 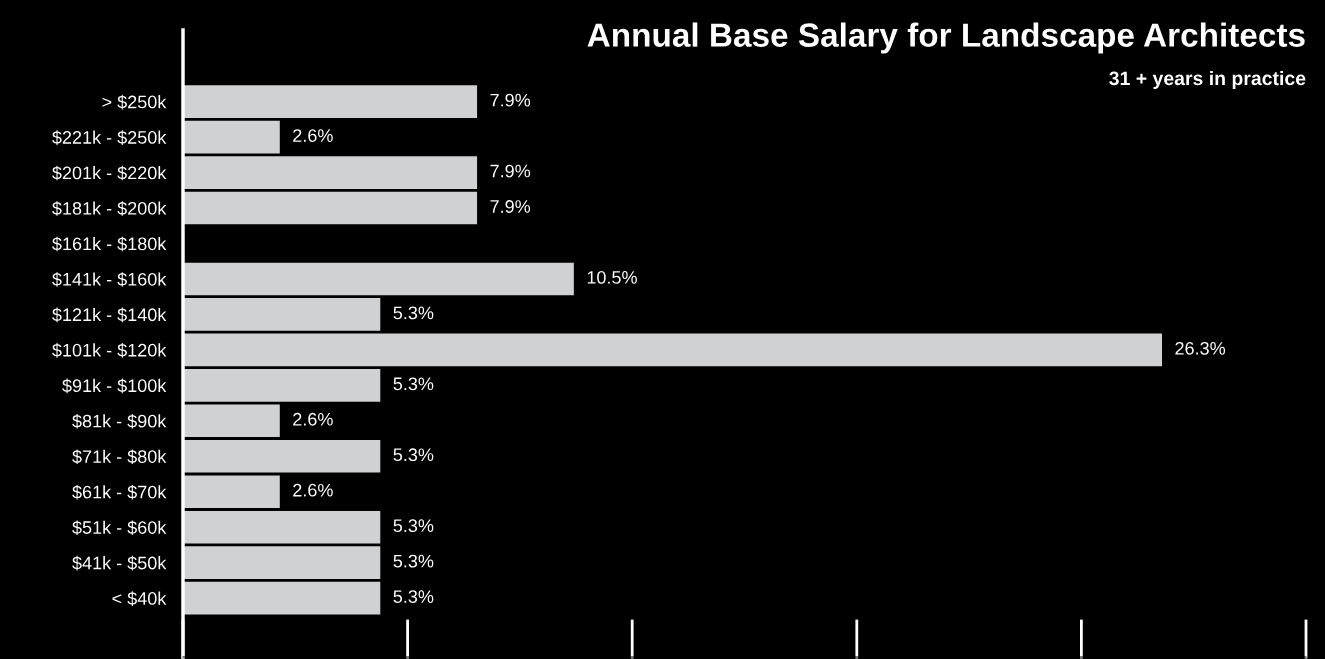 What do you see at coordinates (109, 279) in the screenshot?
I see `y-tick-label: $141k - $160k` at bounding box center [109, 279].